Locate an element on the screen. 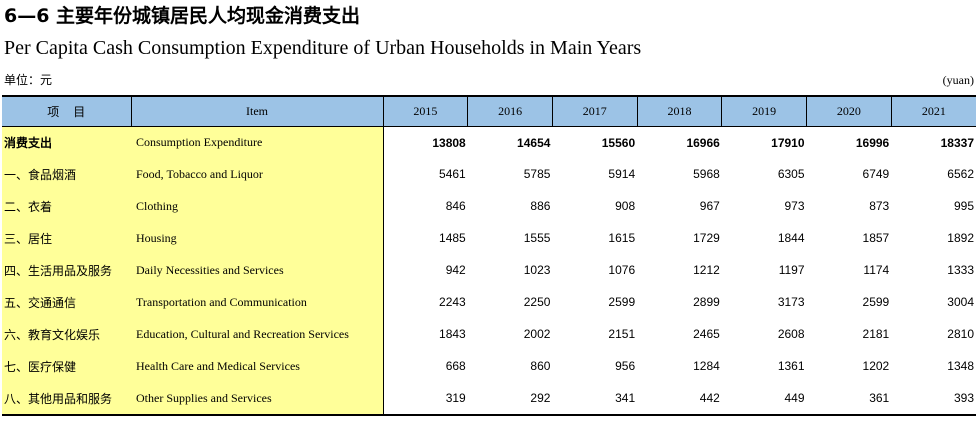  cell-value: 16996 is located at coordinates (872, 142).